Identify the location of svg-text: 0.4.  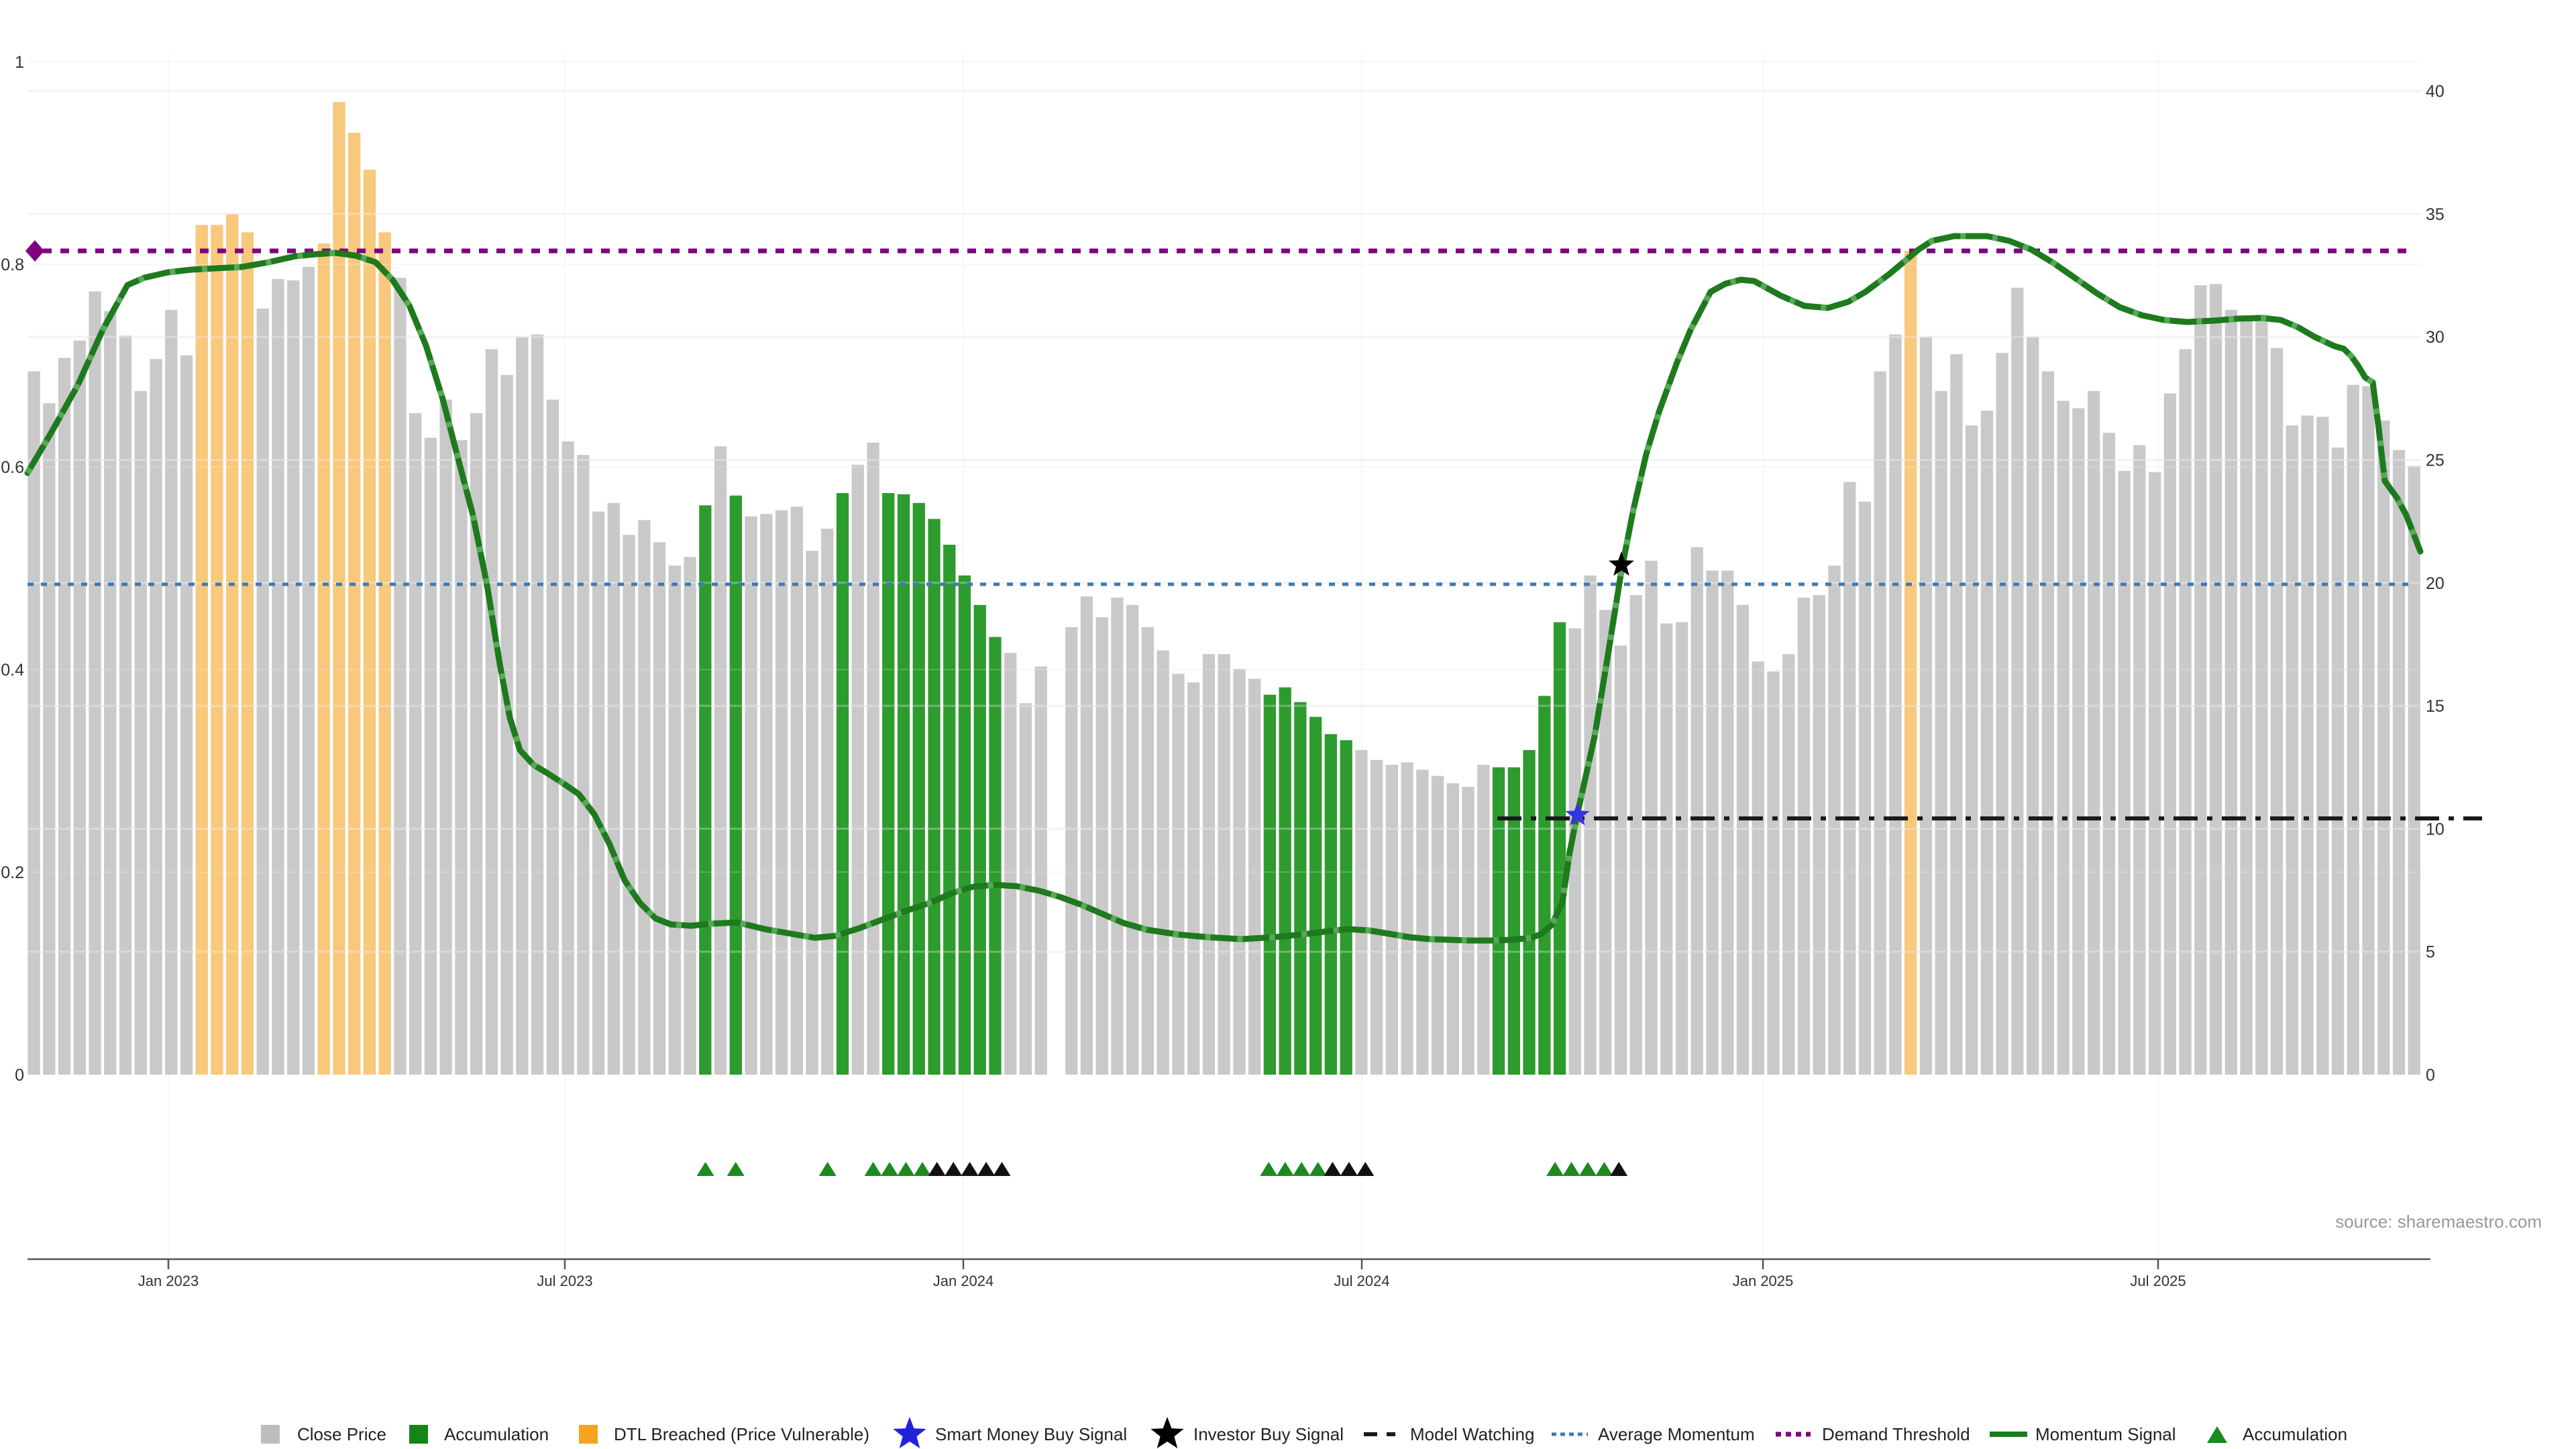
(12, 670).